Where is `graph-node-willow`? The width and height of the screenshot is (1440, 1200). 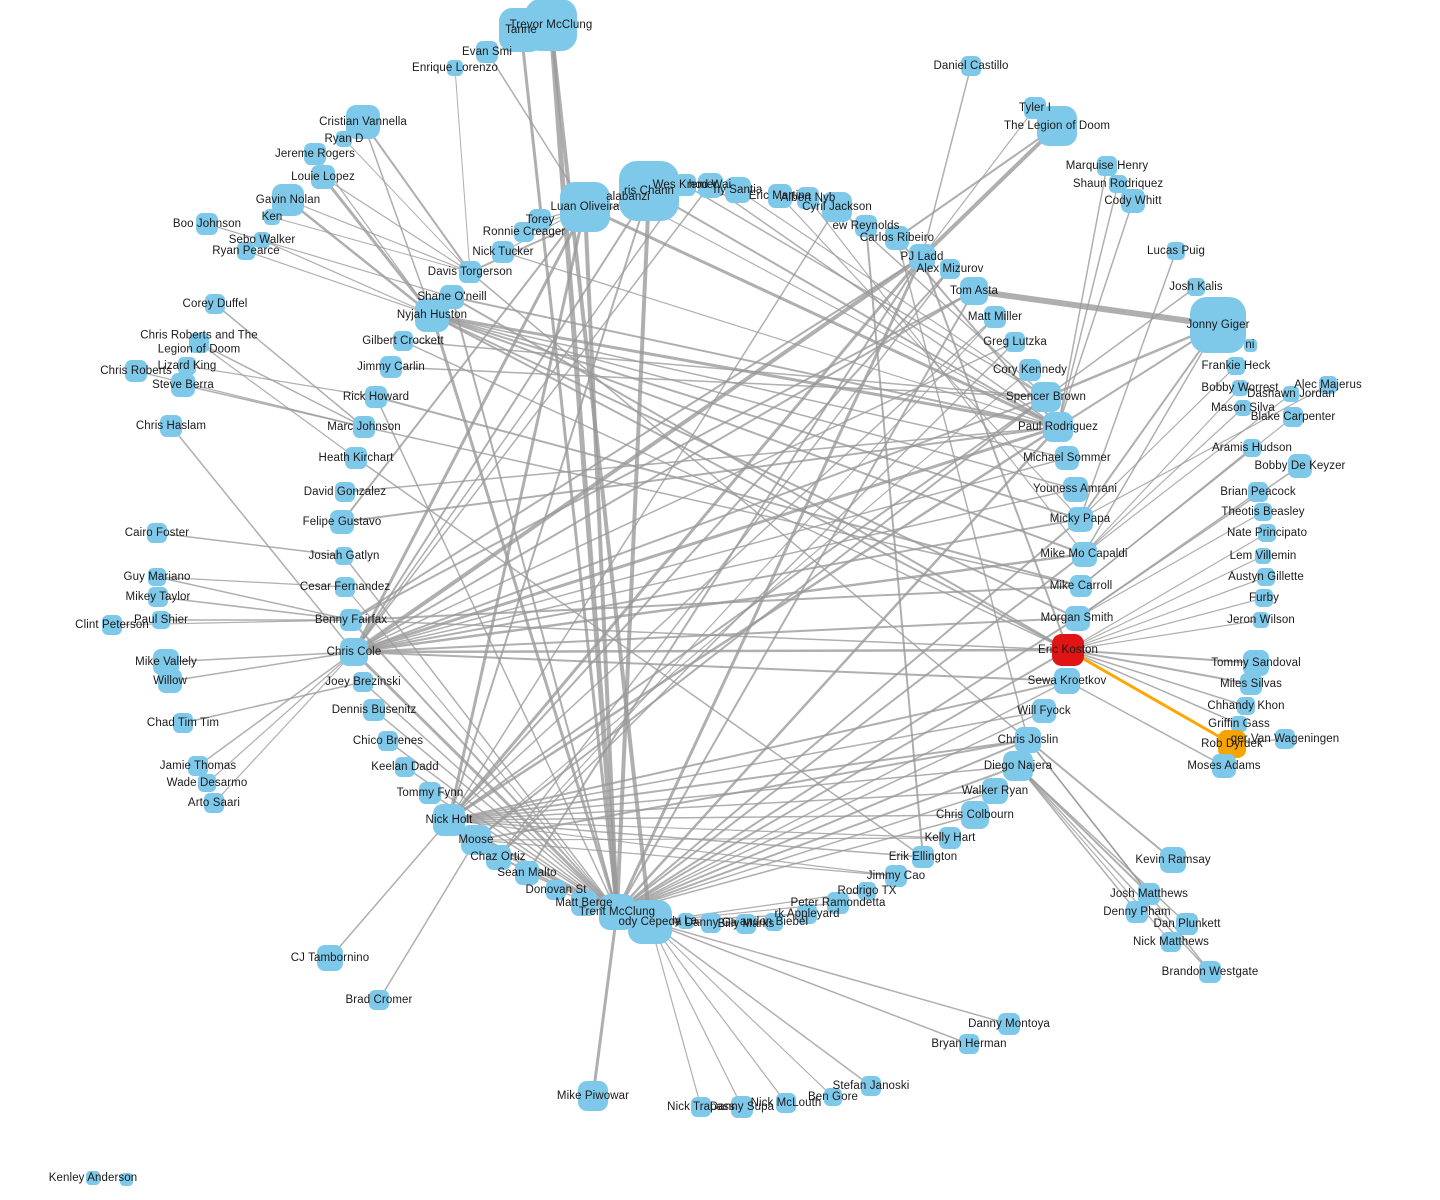 graph-node-willow is located at coordinates (170, 681).